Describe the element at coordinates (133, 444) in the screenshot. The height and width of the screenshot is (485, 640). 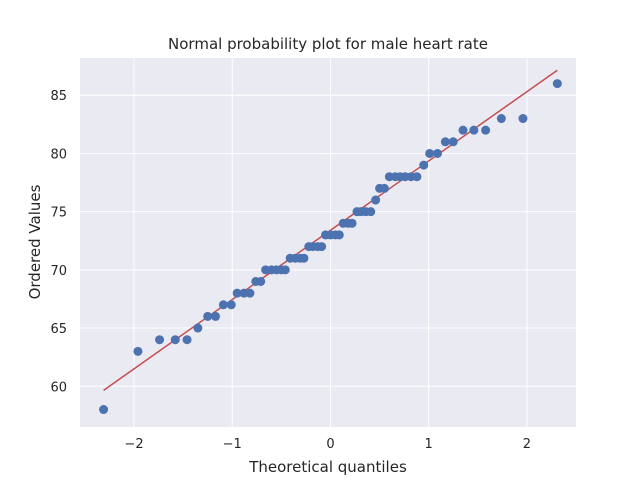
I see `x-tick-label: −2` at that location.